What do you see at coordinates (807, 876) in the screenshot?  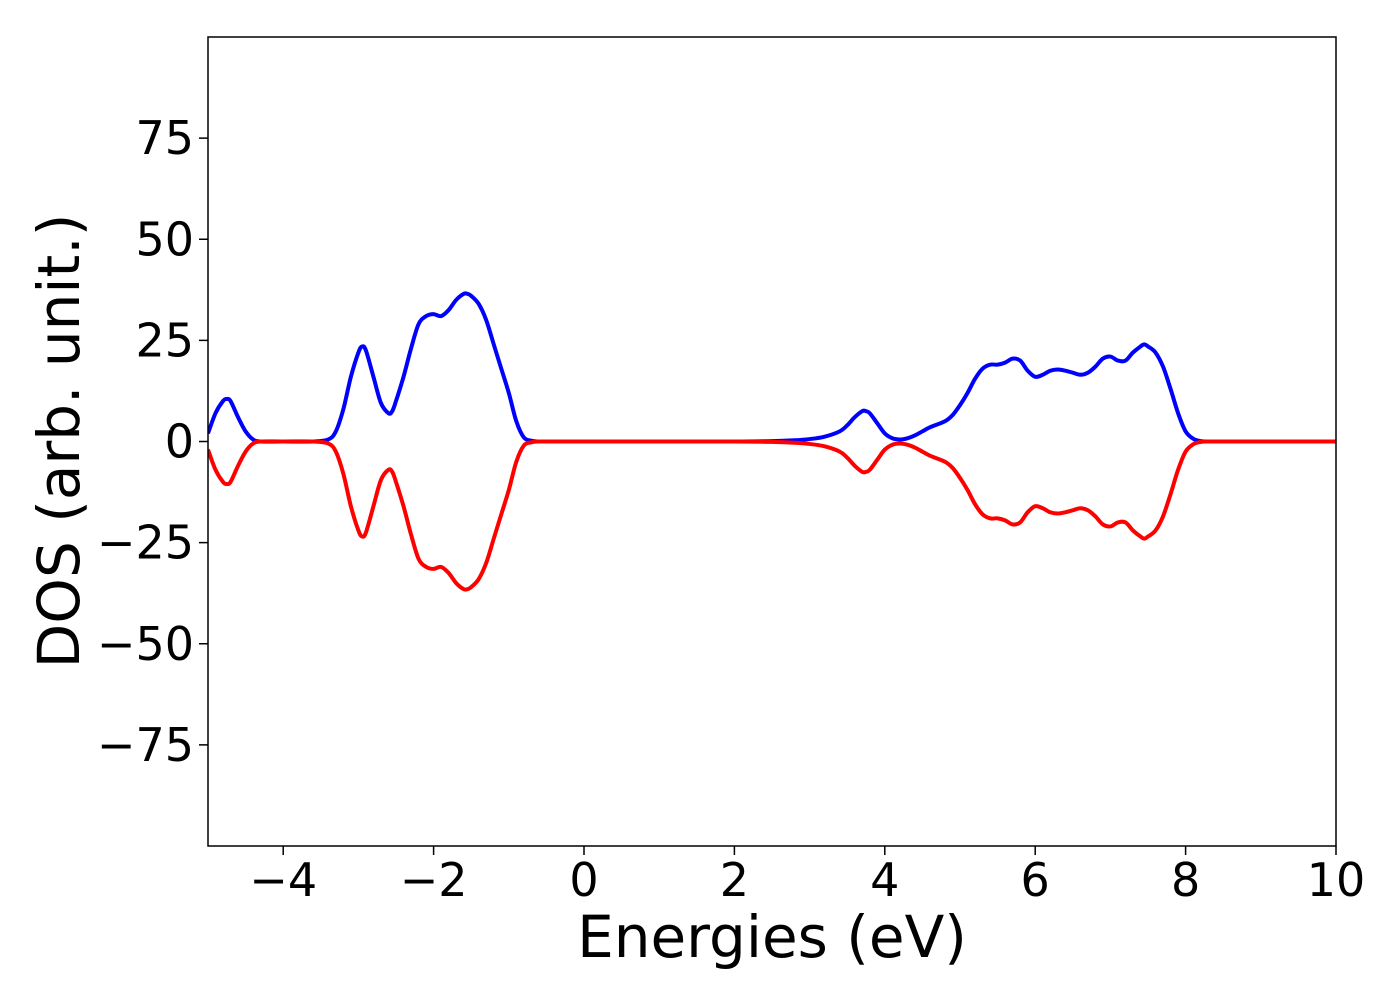 I see `x-axis: −4 −2 0 2 4 6 8 10` at bounding box center [807, 876].